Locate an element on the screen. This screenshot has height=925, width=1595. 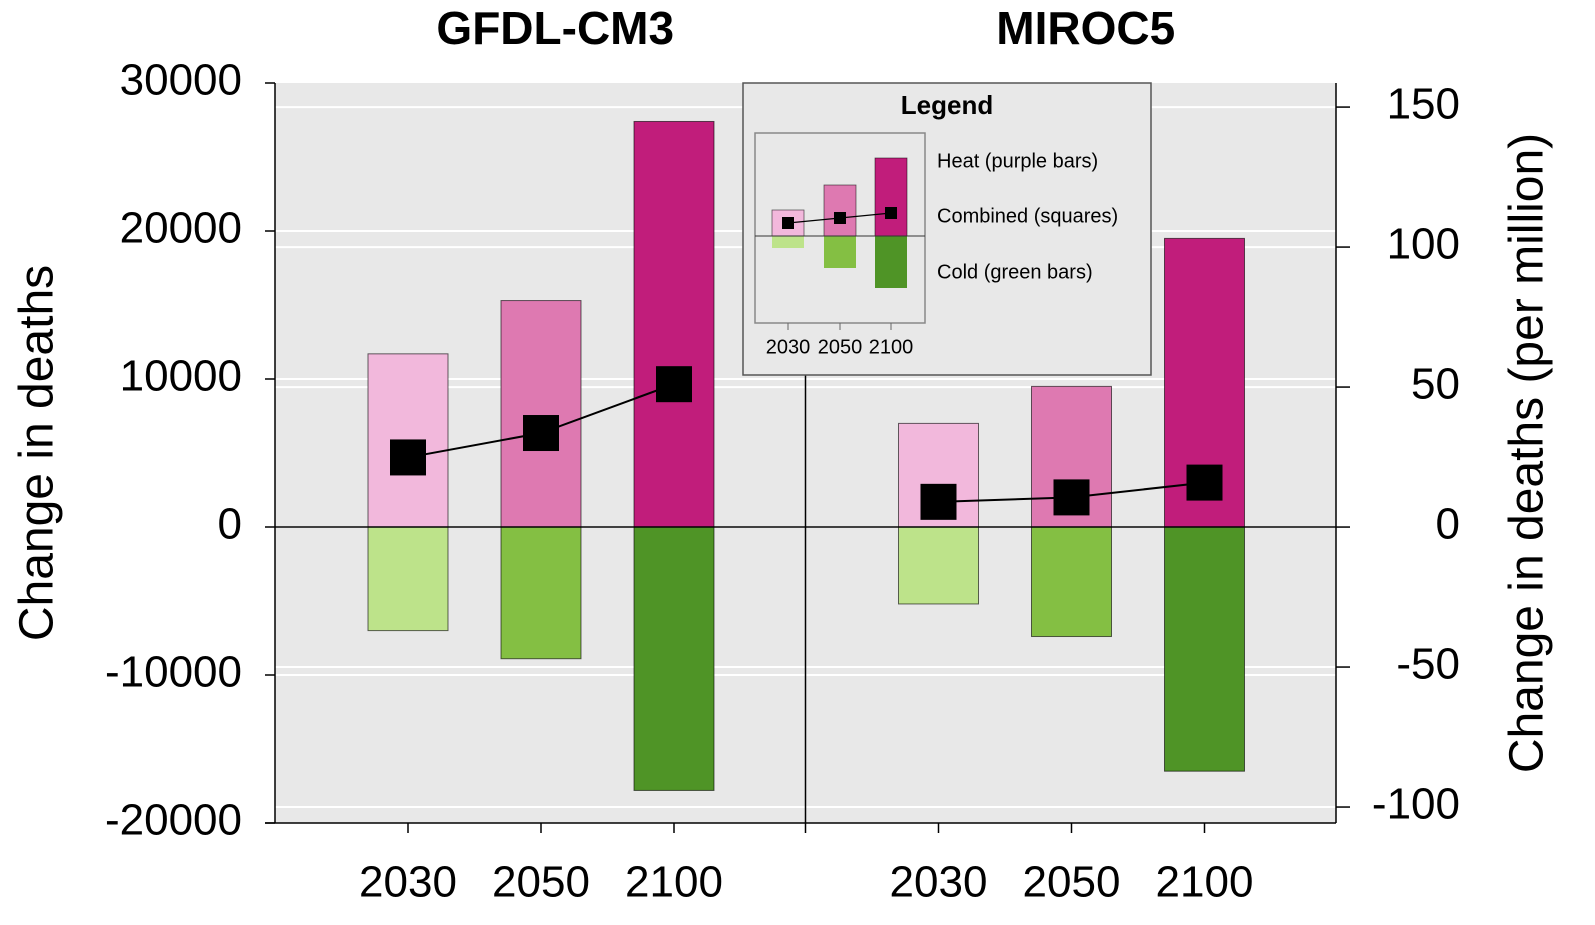
y-tick-label: 30000 is located at coordinates (181, 80).